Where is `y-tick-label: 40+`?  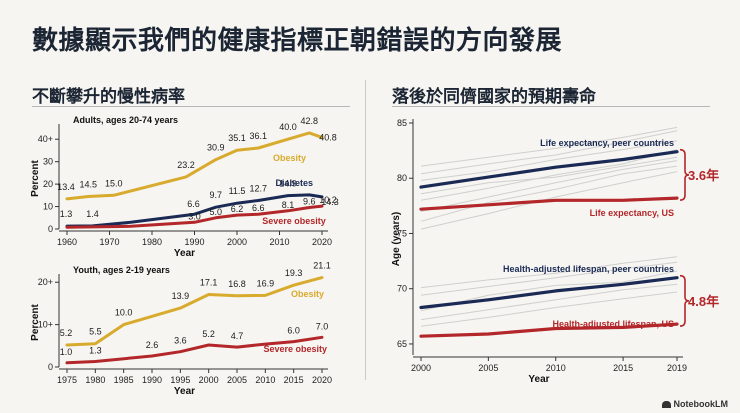
y-tick-label: 40+ is located at coordinates (45, 139).